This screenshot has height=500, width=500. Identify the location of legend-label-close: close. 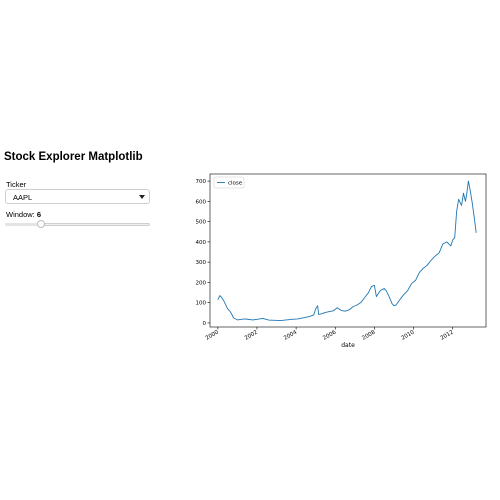
(235, 184).